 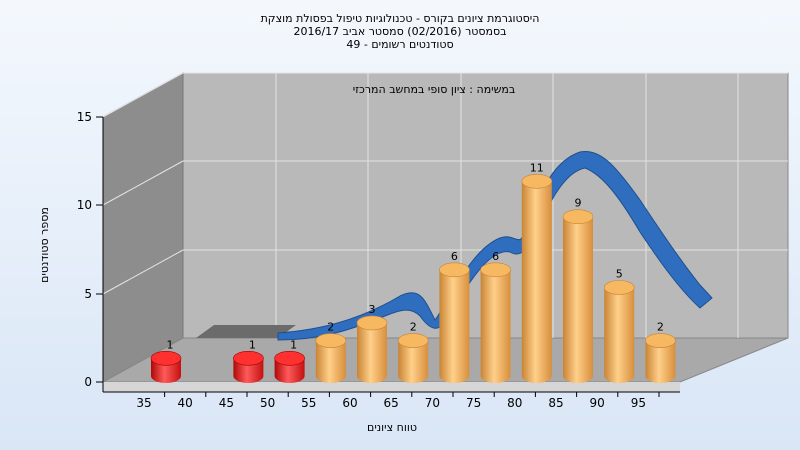 What do you see at coordinates (44, 245) in the screenshot?
I see `y-axis-title: מספר סטודנטים` at bounding box center [44, 245].